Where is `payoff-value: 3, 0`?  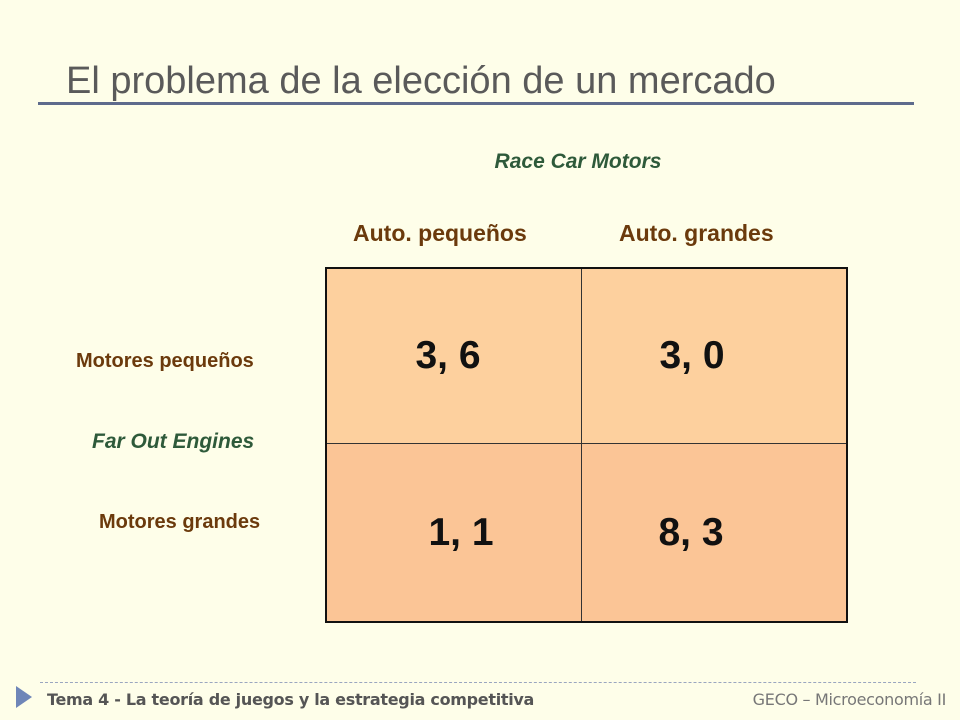
payoff-value: 3, 0 is located at coordinates (692, 355).